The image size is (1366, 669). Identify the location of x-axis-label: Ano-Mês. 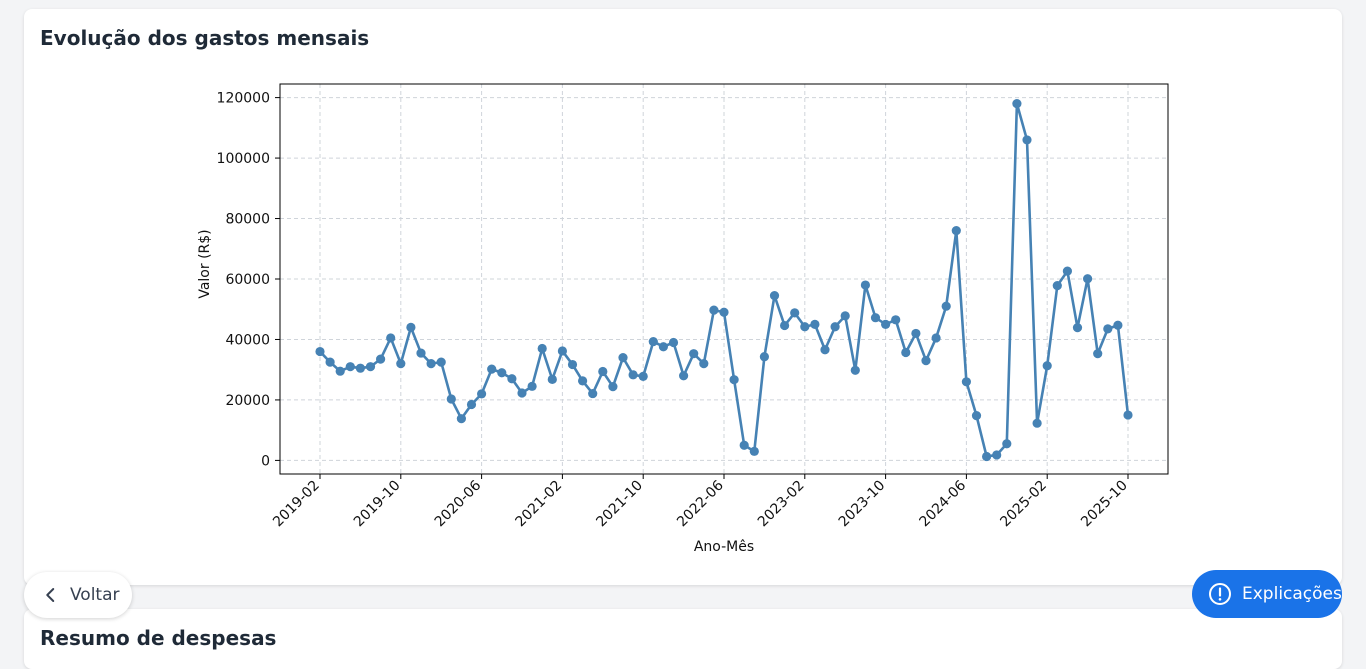
(724, 547).